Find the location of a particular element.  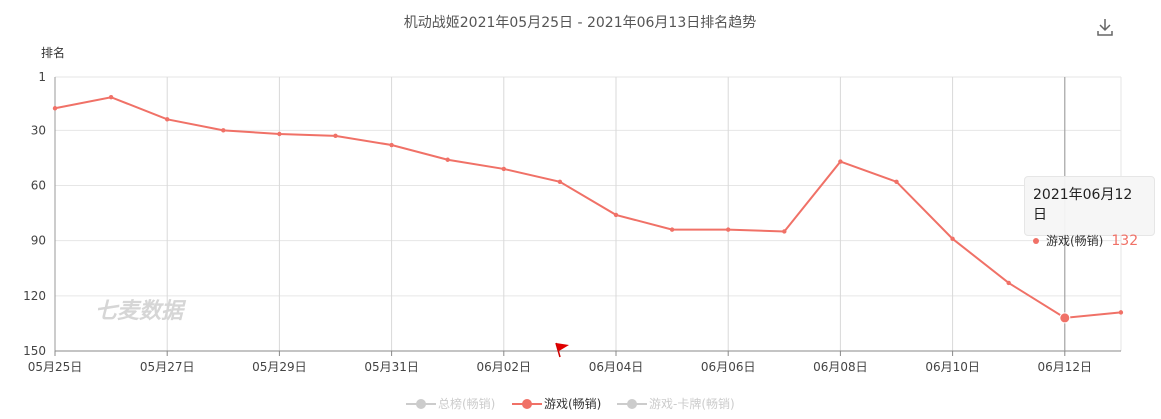

legend-item: 总榜(畅销) is located at coordinates (450, 403).